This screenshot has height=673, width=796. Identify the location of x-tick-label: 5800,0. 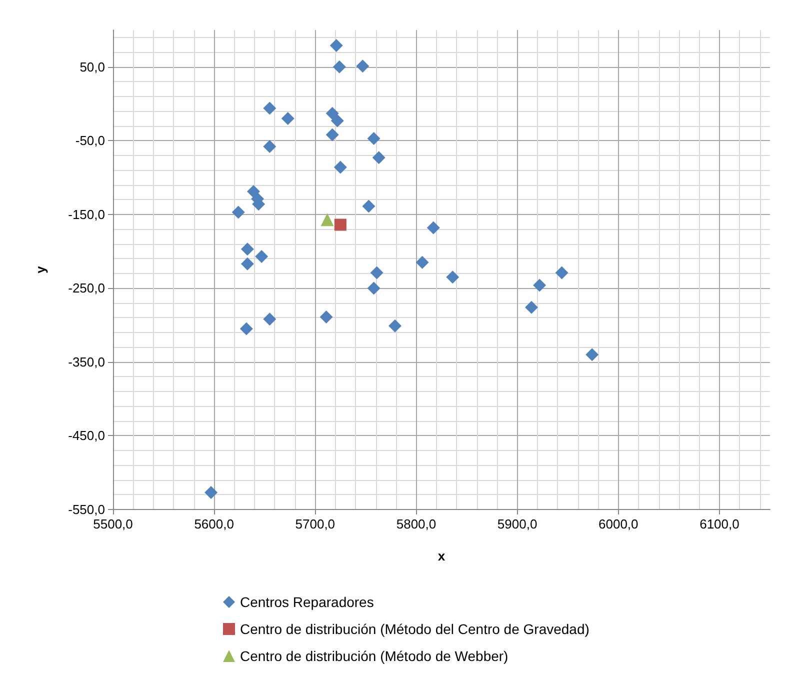
(416, 524).